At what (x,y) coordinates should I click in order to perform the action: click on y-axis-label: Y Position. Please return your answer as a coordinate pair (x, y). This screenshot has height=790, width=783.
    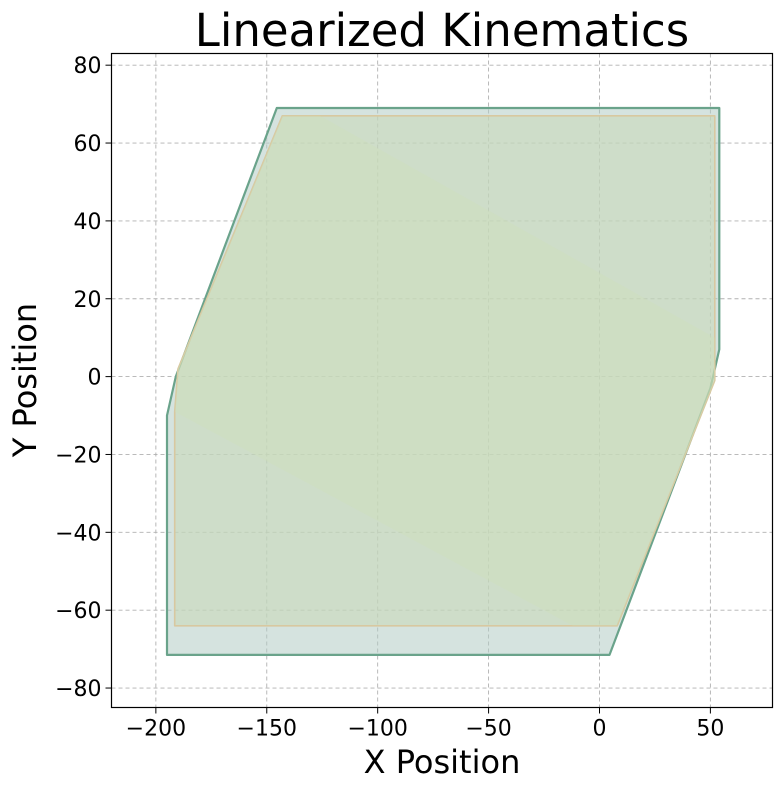
    Looking at the image, I should click on (25, 380).